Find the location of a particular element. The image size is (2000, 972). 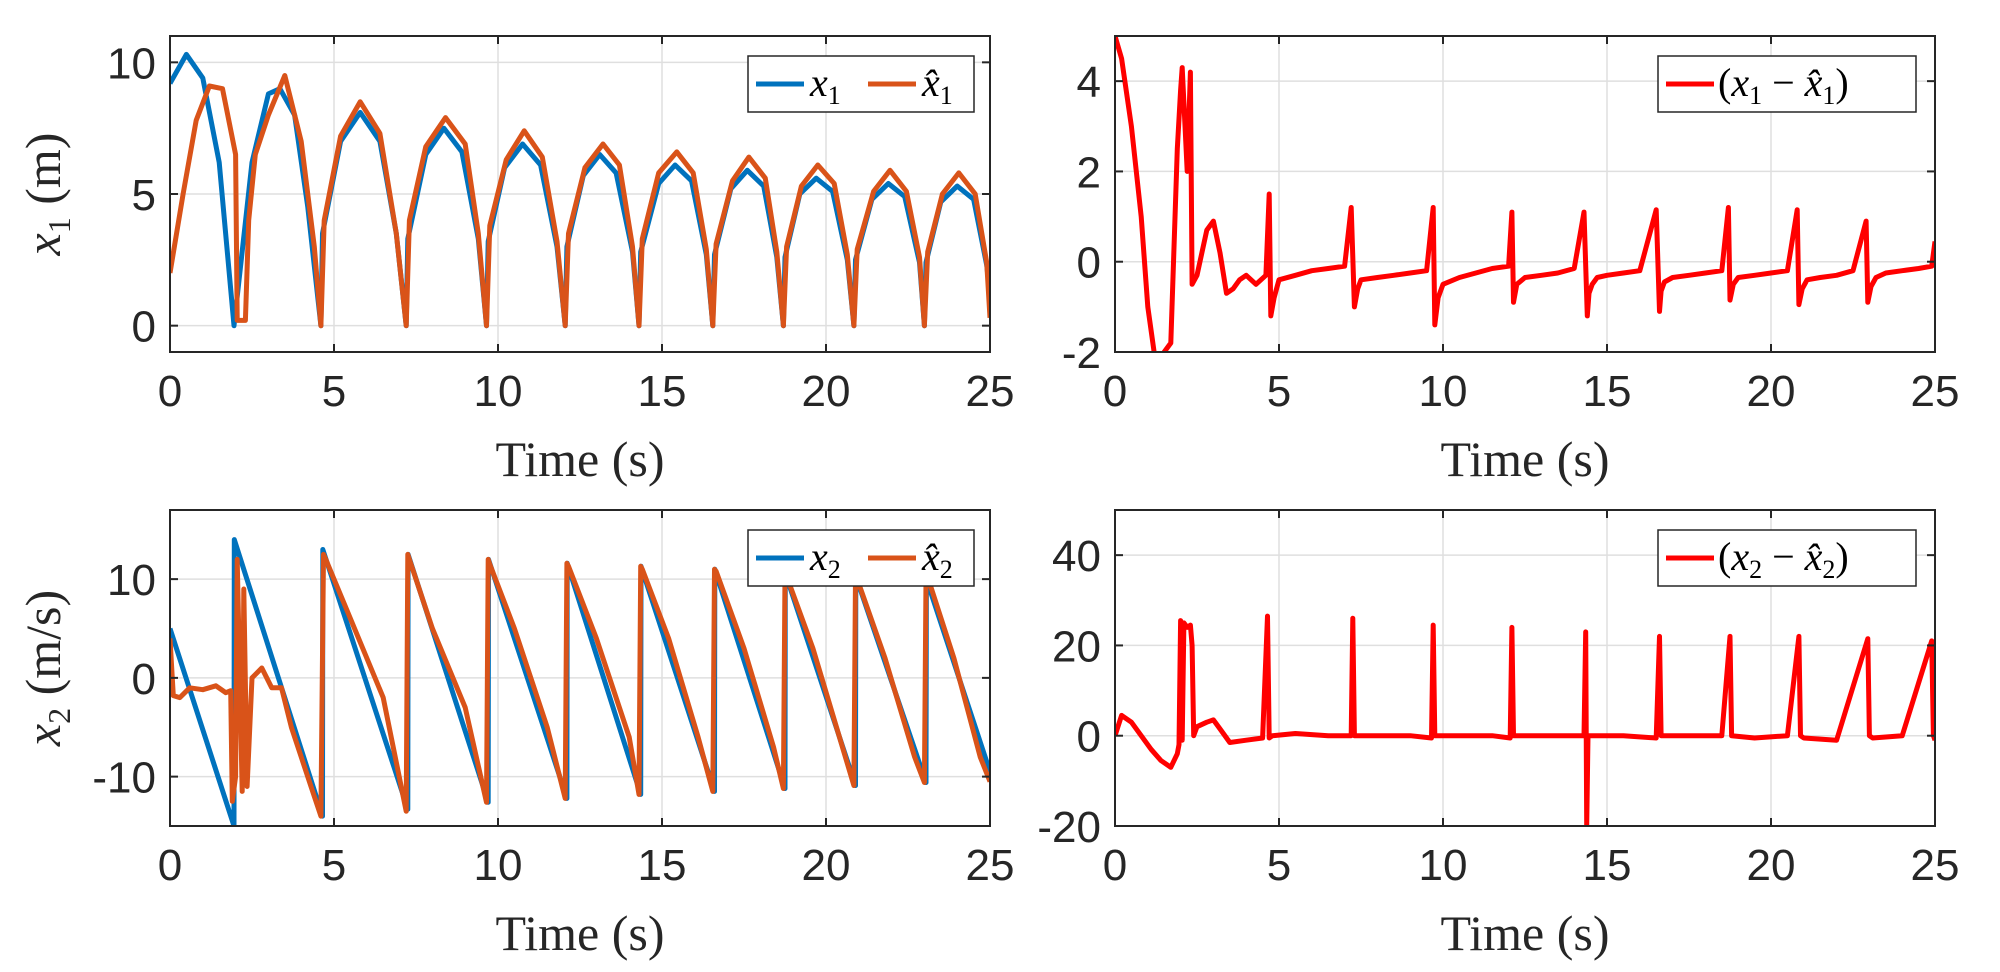

y-tick-label: 40 is located at coordinates (1076, 556).